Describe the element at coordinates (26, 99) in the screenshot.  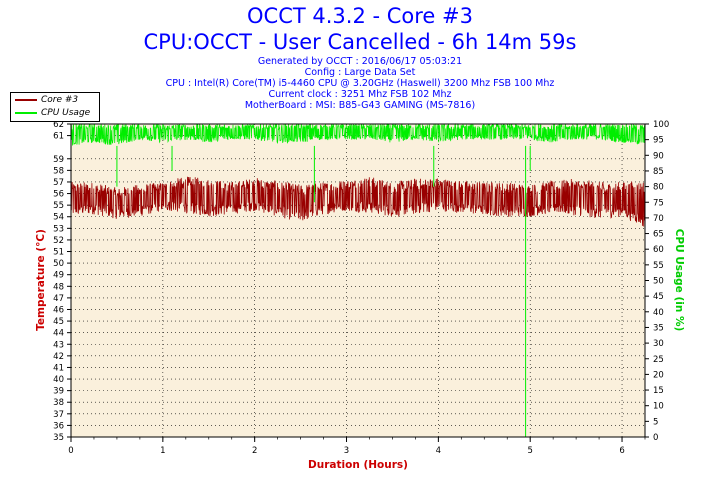
I see `legend-swatch-core3` at that location.